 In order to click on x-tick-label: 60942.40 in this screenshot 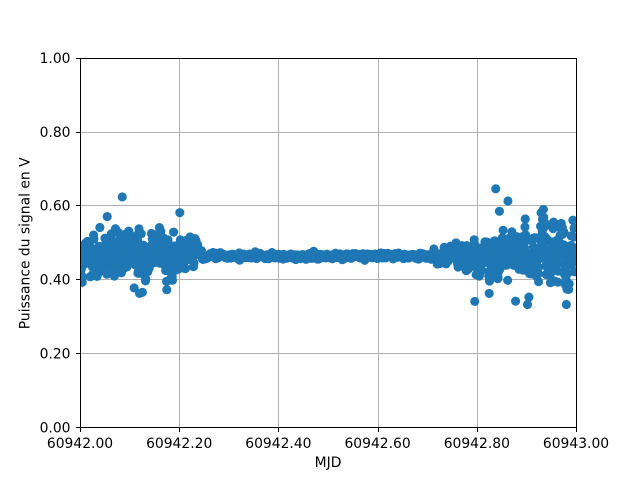, I will do `click(278, 444)`.